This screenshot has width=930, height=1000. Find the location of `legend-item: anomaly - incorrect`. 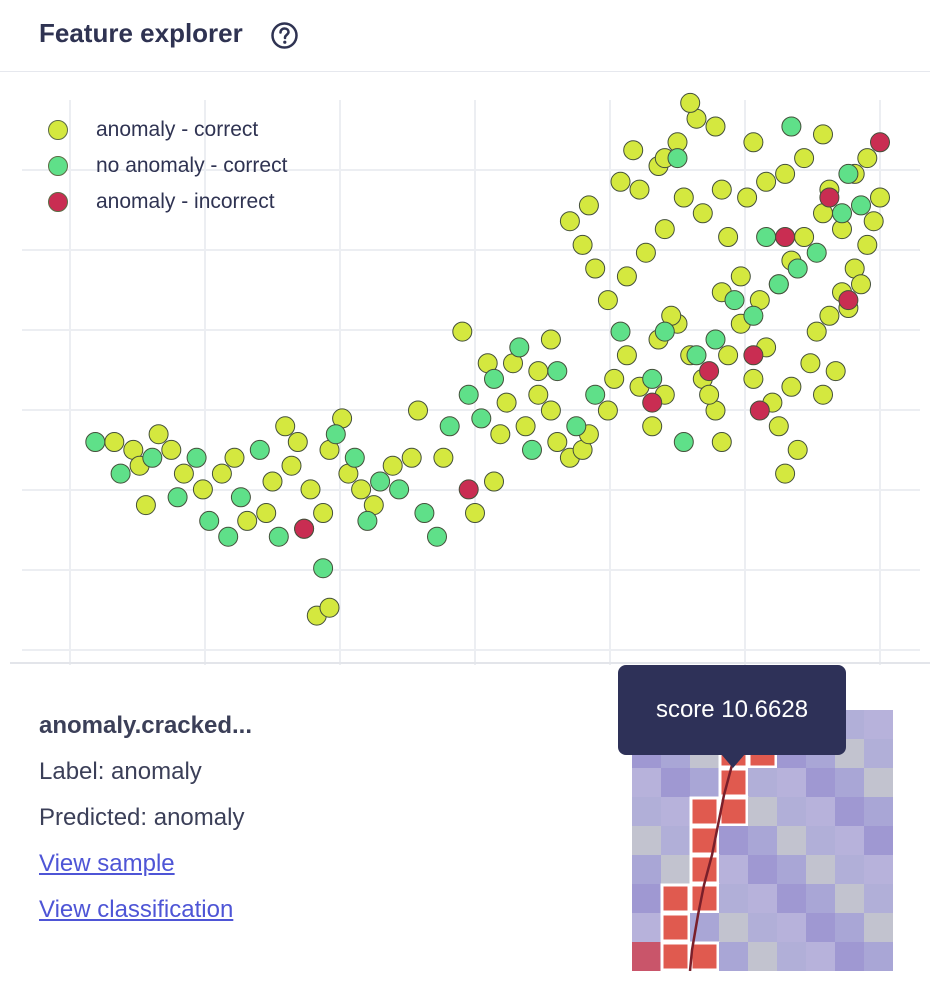

legend-item: anomaly - incorrect is located at coordinates (167, 202).